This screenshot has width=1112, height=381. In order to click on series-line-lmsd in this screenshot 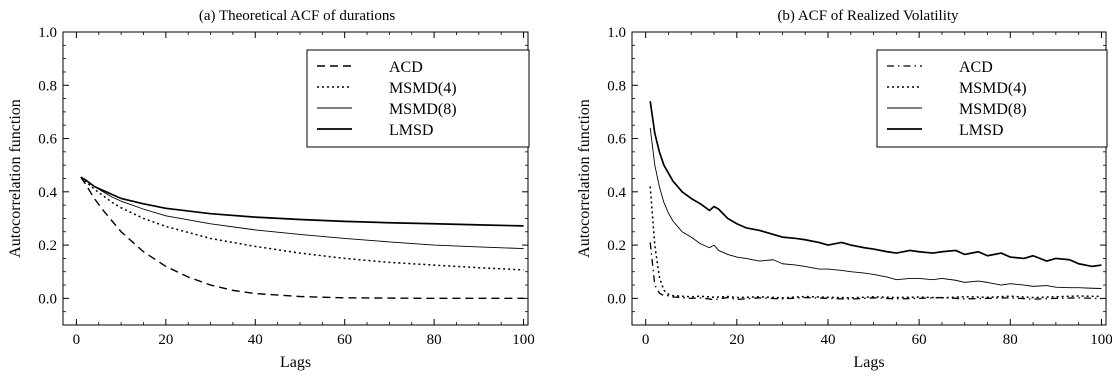, I will do `click(302, 201)`.